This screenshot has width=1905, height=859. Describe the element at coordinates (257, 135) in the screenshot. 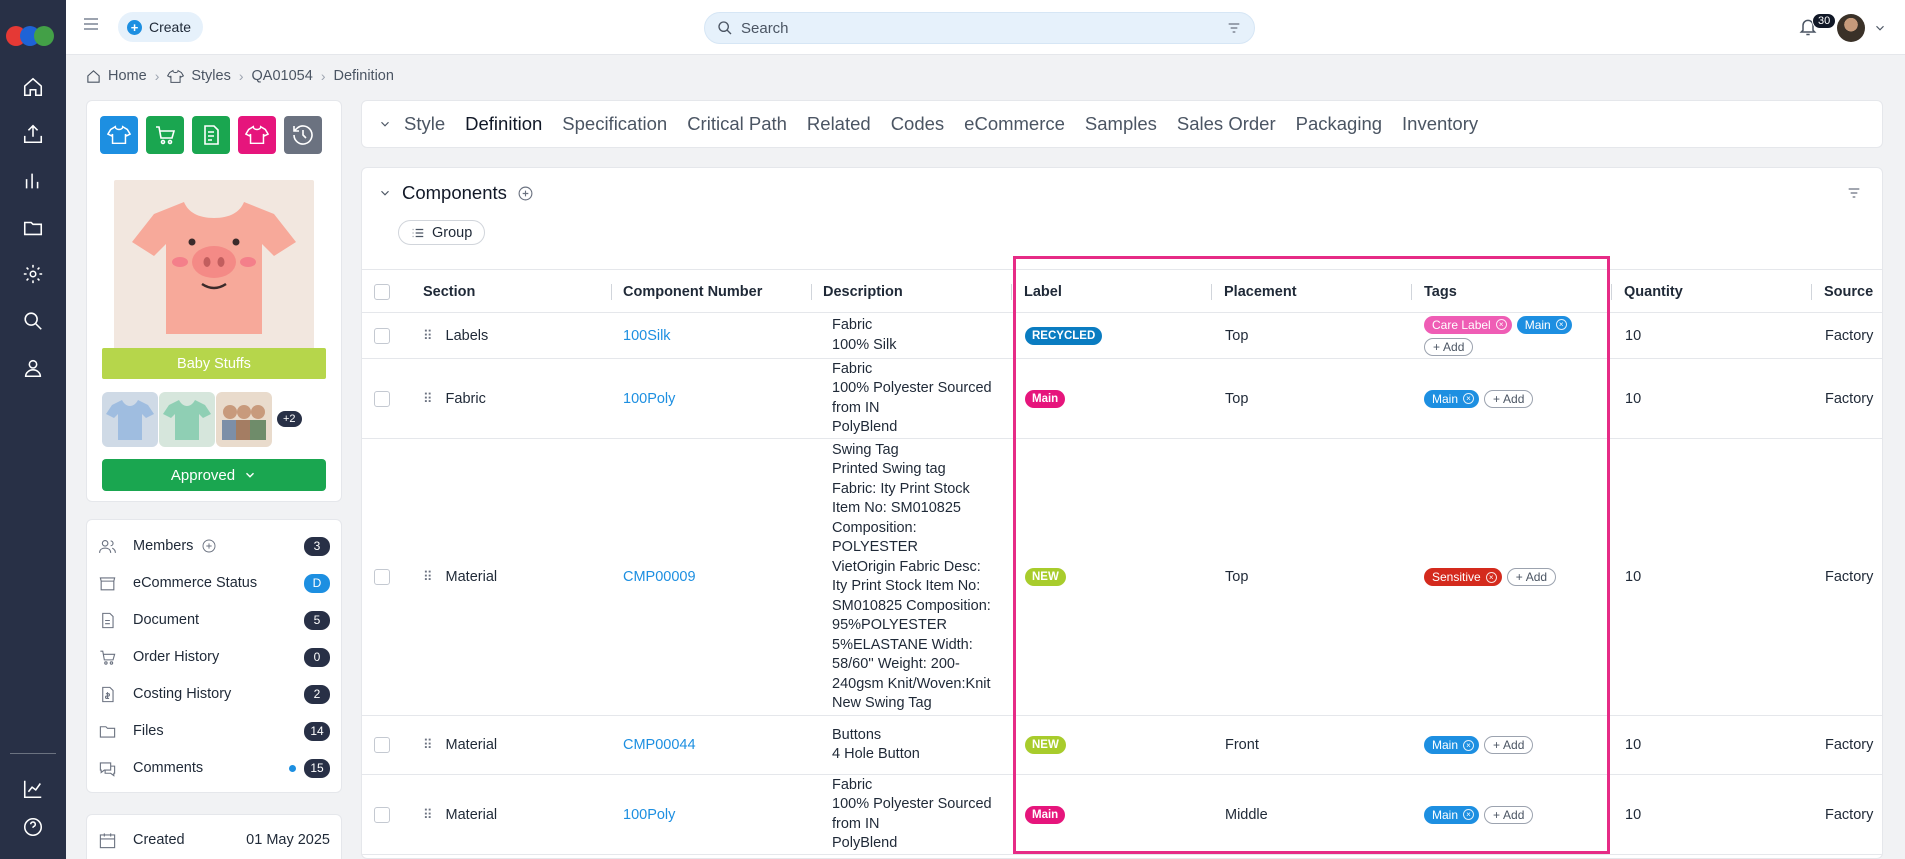

I see `sample-action-button` at that location.